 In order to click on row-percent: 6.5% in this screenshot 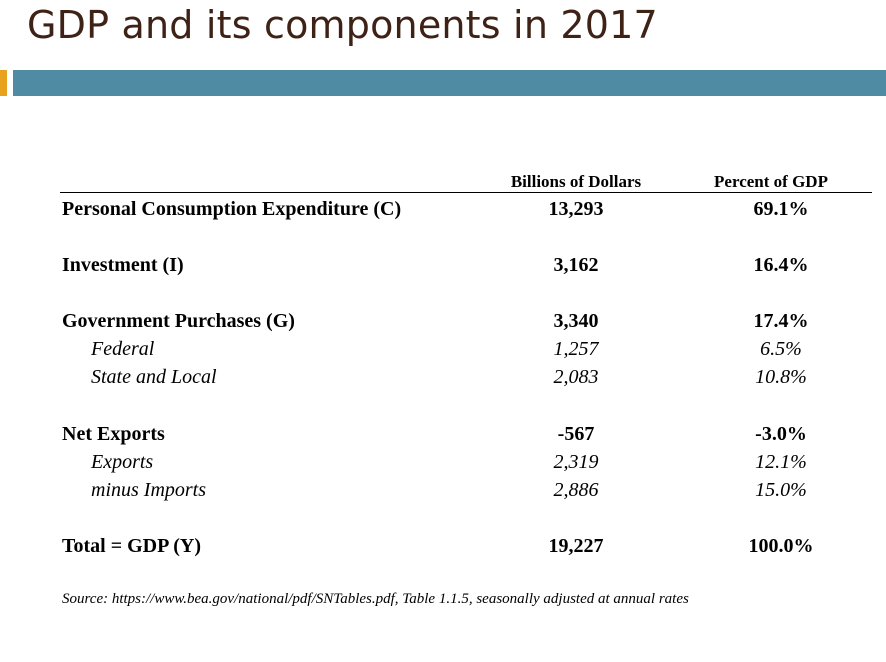, I will do `click(781, 349)`.